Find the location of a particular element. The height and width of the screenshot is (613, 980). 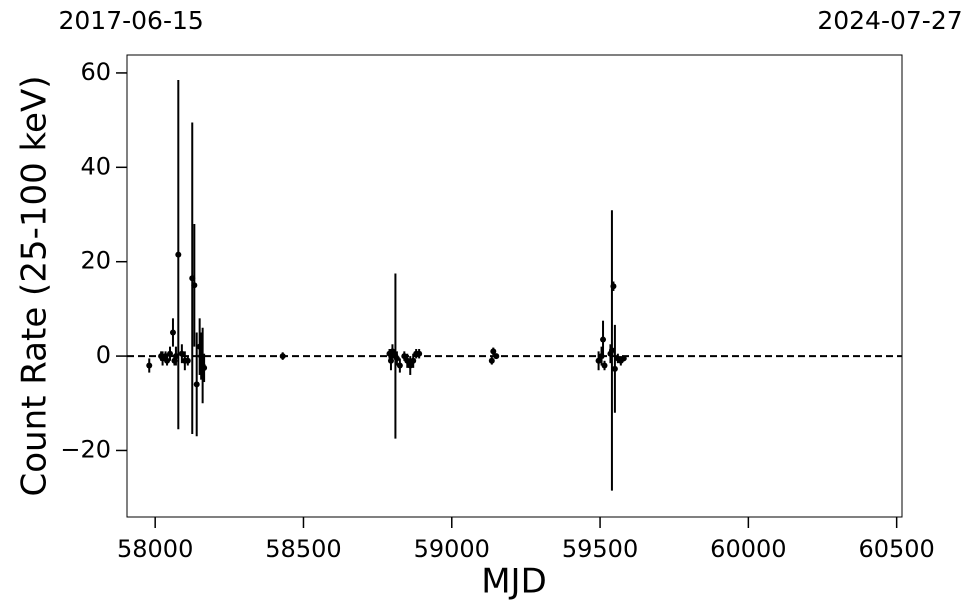

x-tick-label: 60500 is located at coordinates (896, 549).